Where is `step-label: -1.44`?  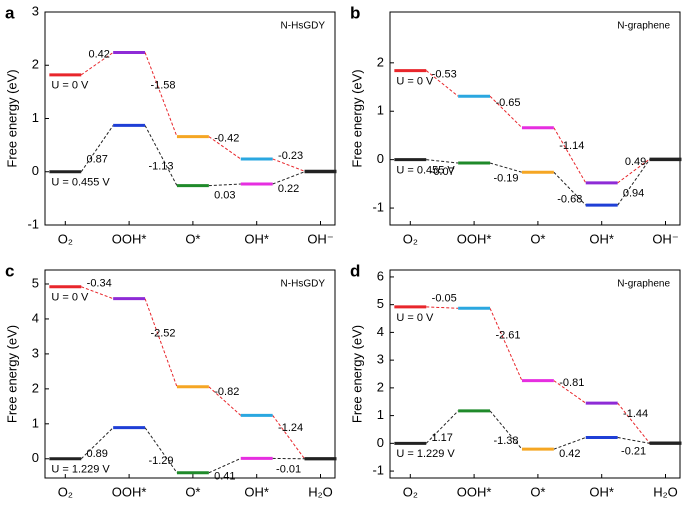
step-label: -1.44 is located at coordinates (635, 414).